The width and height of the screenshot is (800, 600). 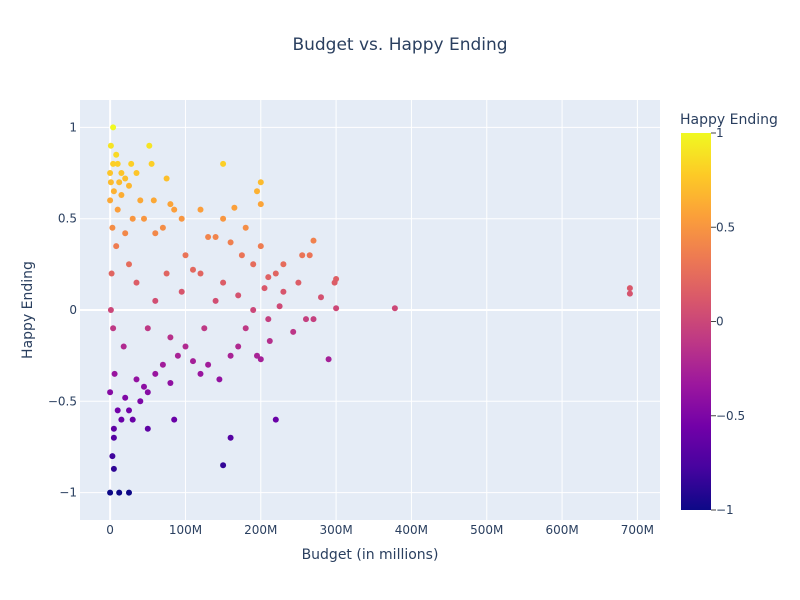 I want to click on chart-title: Budget vs. Happy Ending, so click(x=399, y=45).